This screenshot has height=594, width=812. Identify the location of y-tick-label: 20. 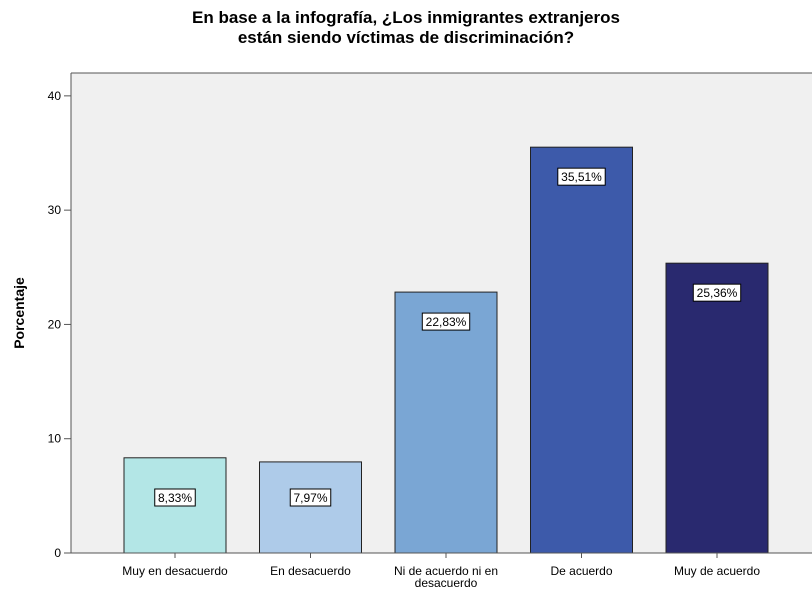
(55, 324).